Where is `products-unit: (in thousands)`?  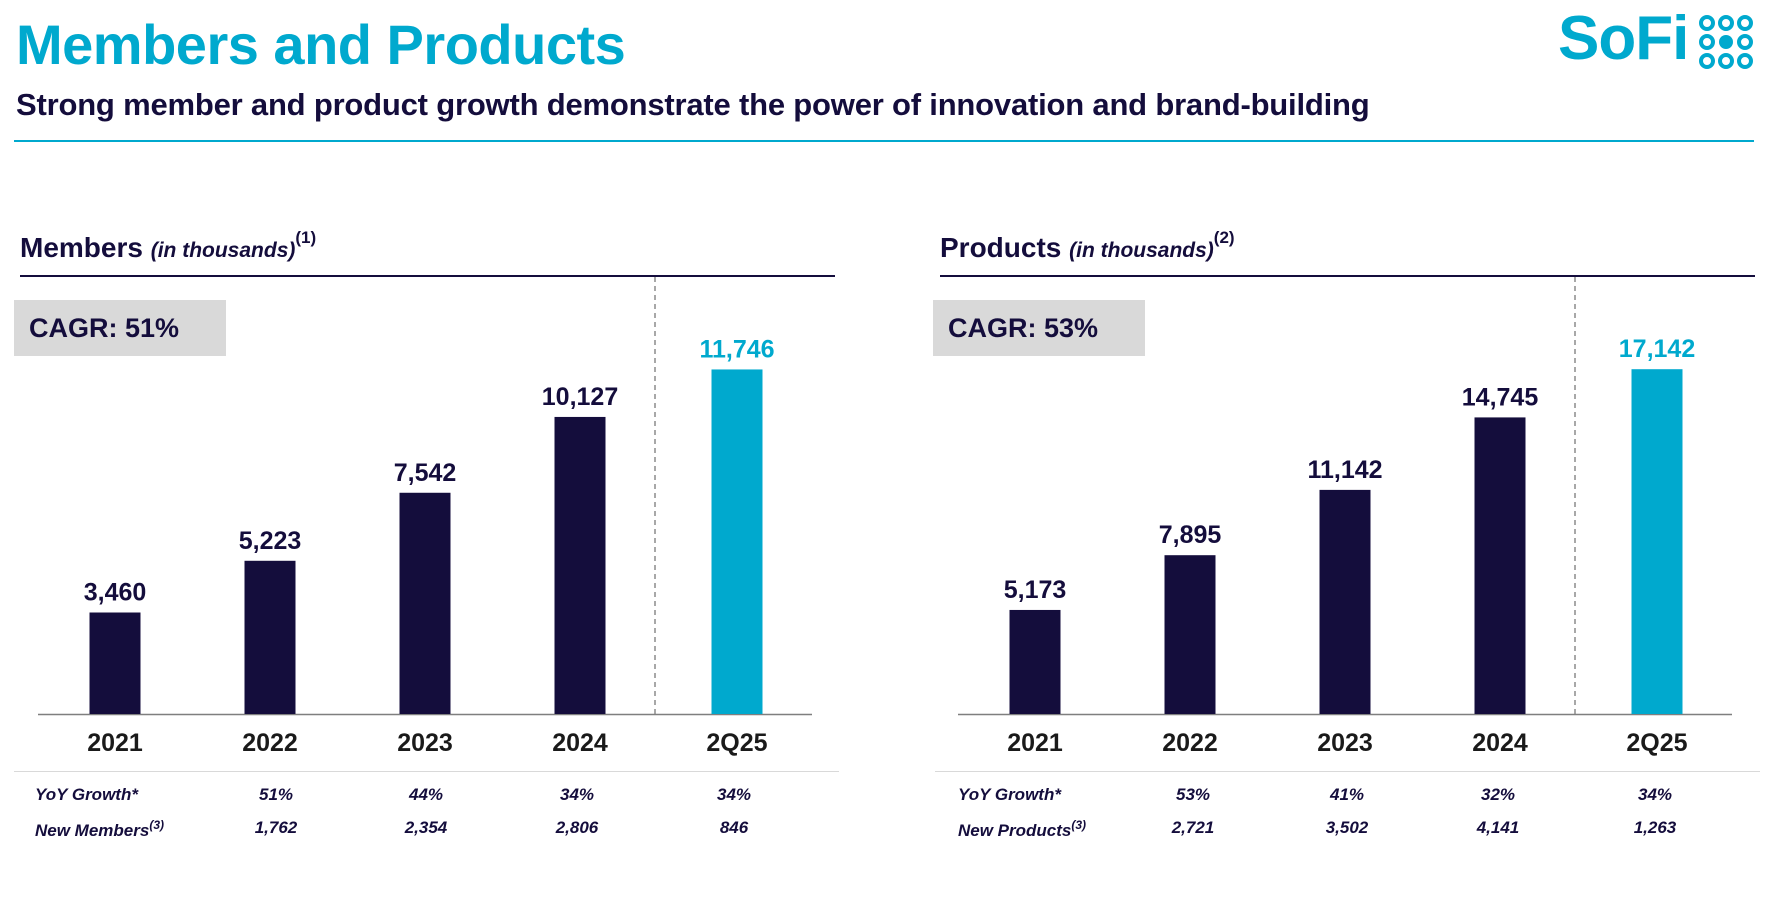
products-unit: (in thousands) is located at coordinates (1141, 250).